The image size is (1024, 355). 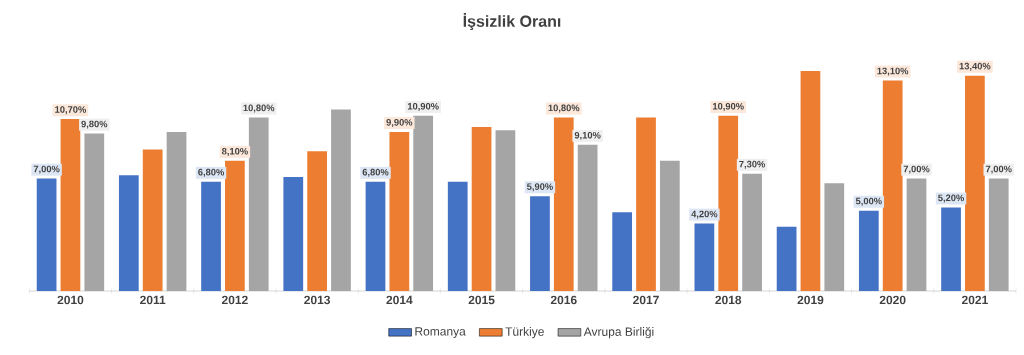 I want to click on data-label: 4,20%, so click(x=704, y=214).